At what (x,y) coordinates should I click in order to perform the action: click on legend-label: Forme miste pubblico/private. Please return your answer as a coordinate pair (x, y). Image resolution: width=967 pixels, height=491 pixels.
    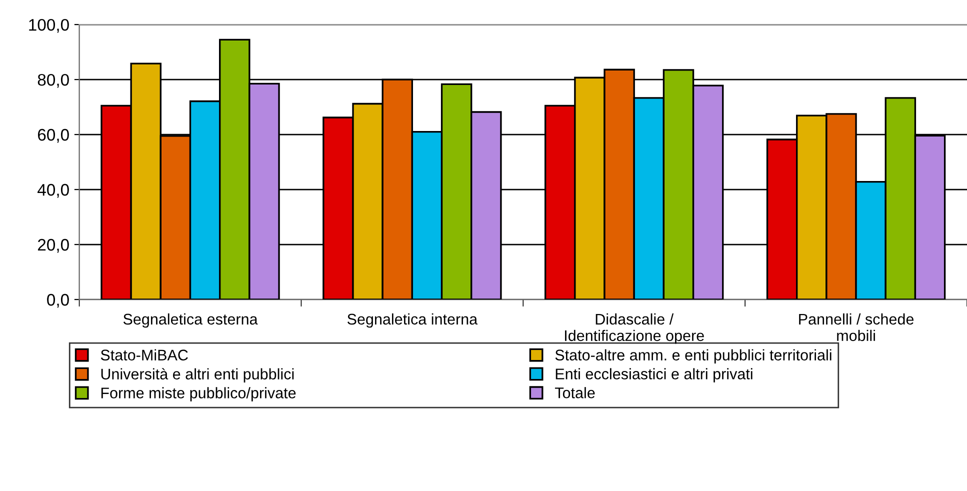
    Looking at the image, I should click on (198, 394).